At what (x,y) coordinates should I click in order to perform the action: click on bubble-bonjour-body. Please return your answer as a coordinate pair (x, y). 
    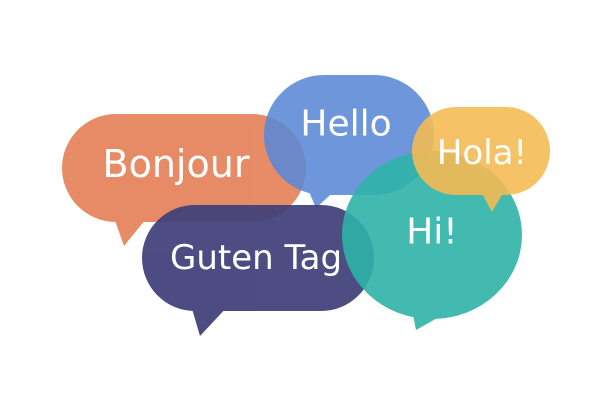
    Looking at the image, I should click on (184, 168).